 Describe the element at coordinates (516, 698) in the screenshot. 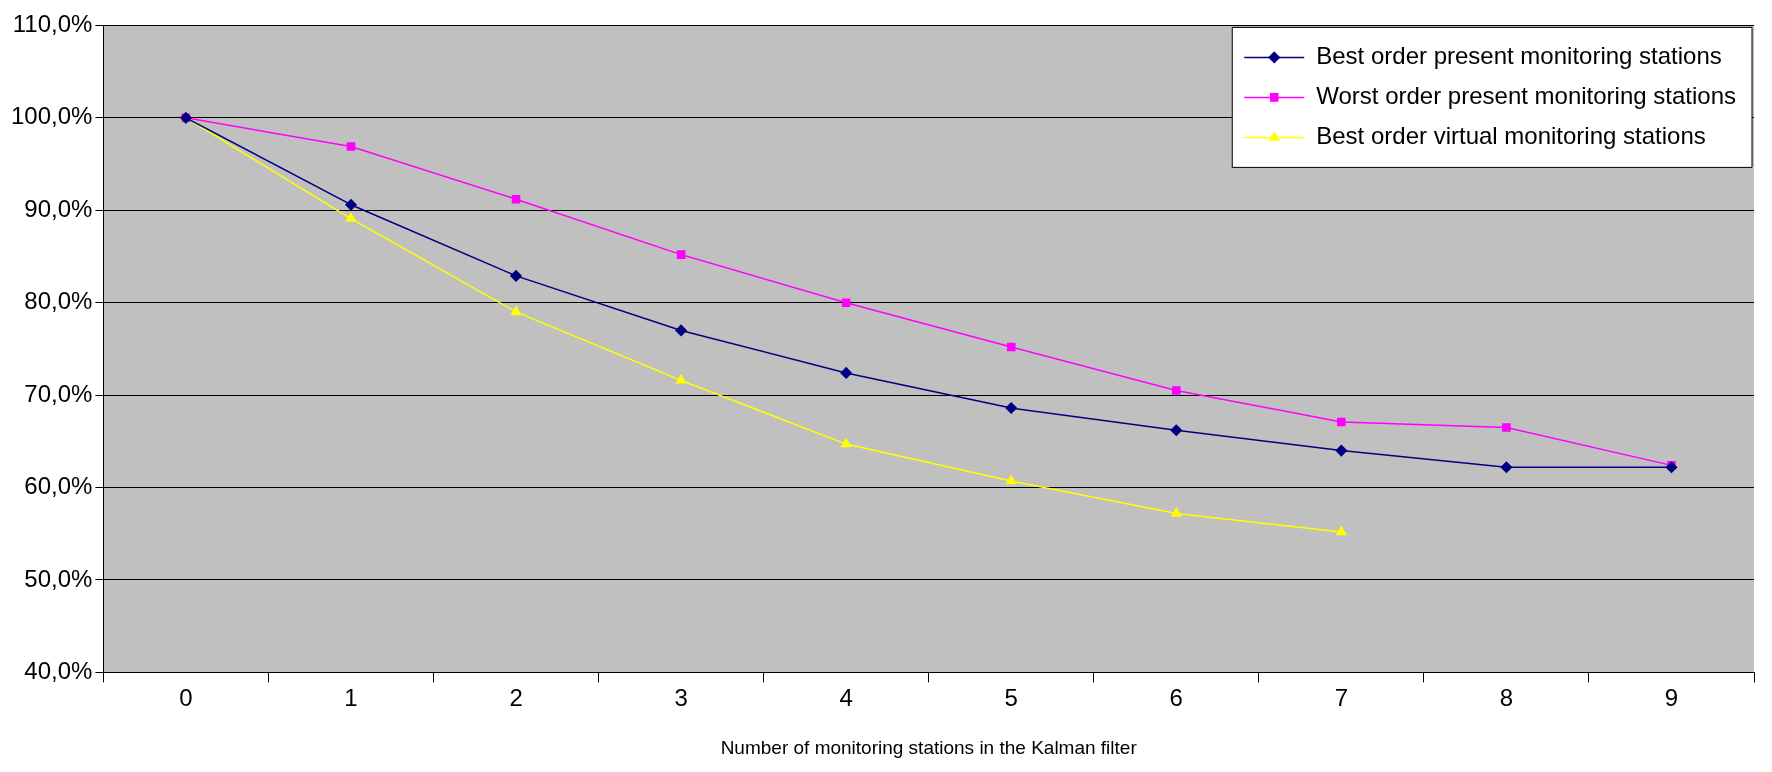

I see `x-tick-label: 2` at that location.